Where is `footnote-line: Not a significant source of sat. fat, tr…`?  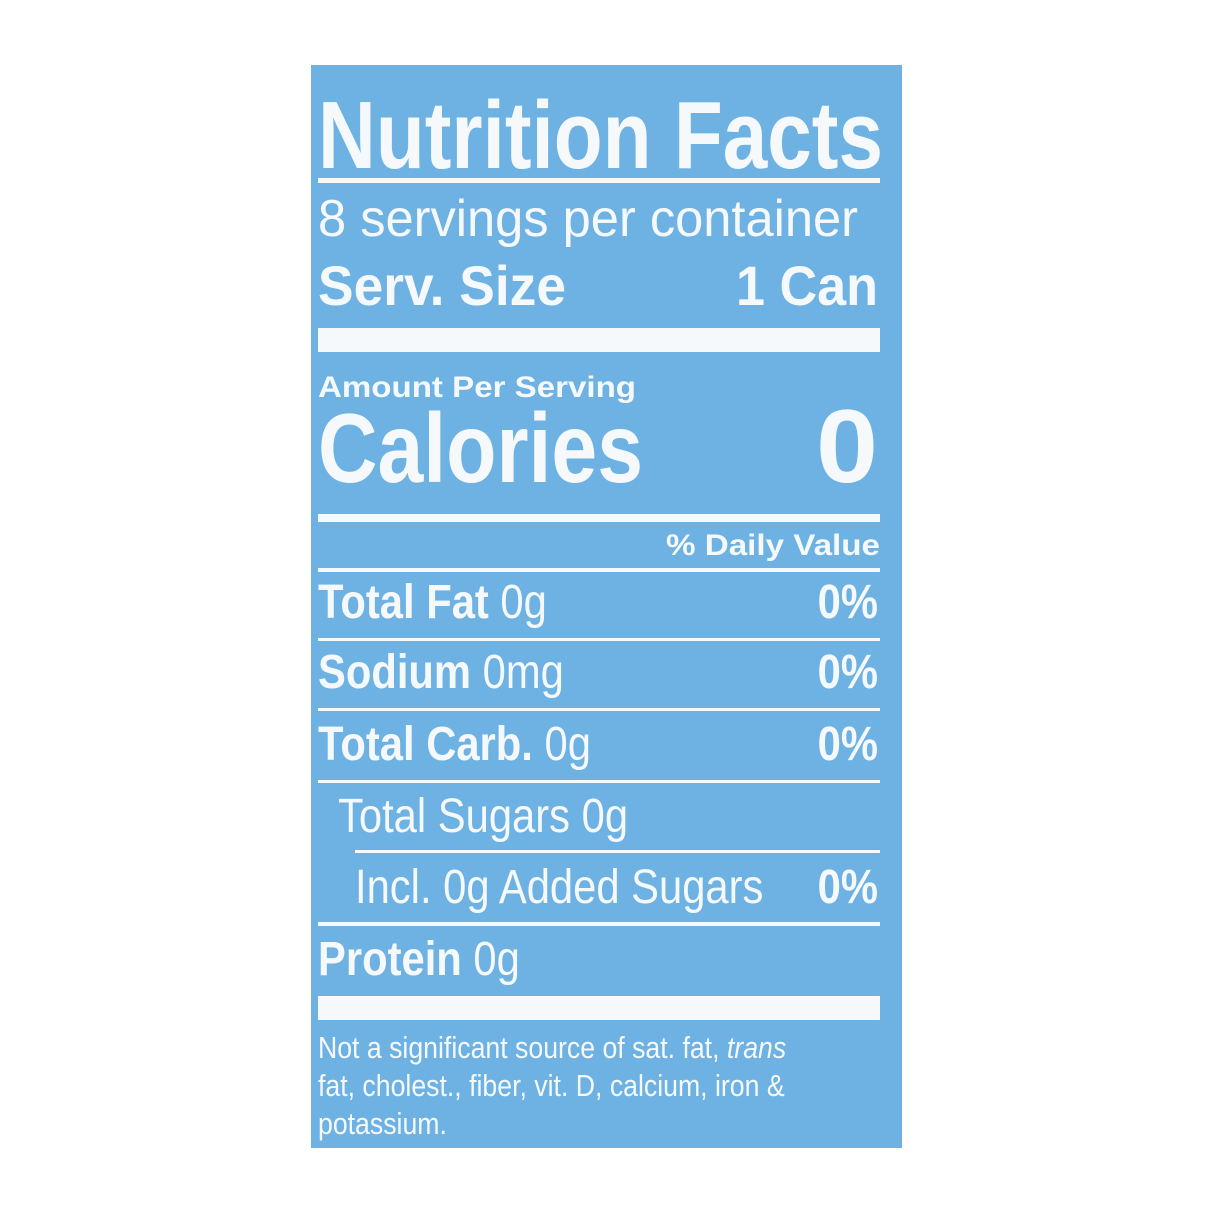
footnote-line: Not a significant source of sat. fat, tr… is located at coordinates (552, 1048).